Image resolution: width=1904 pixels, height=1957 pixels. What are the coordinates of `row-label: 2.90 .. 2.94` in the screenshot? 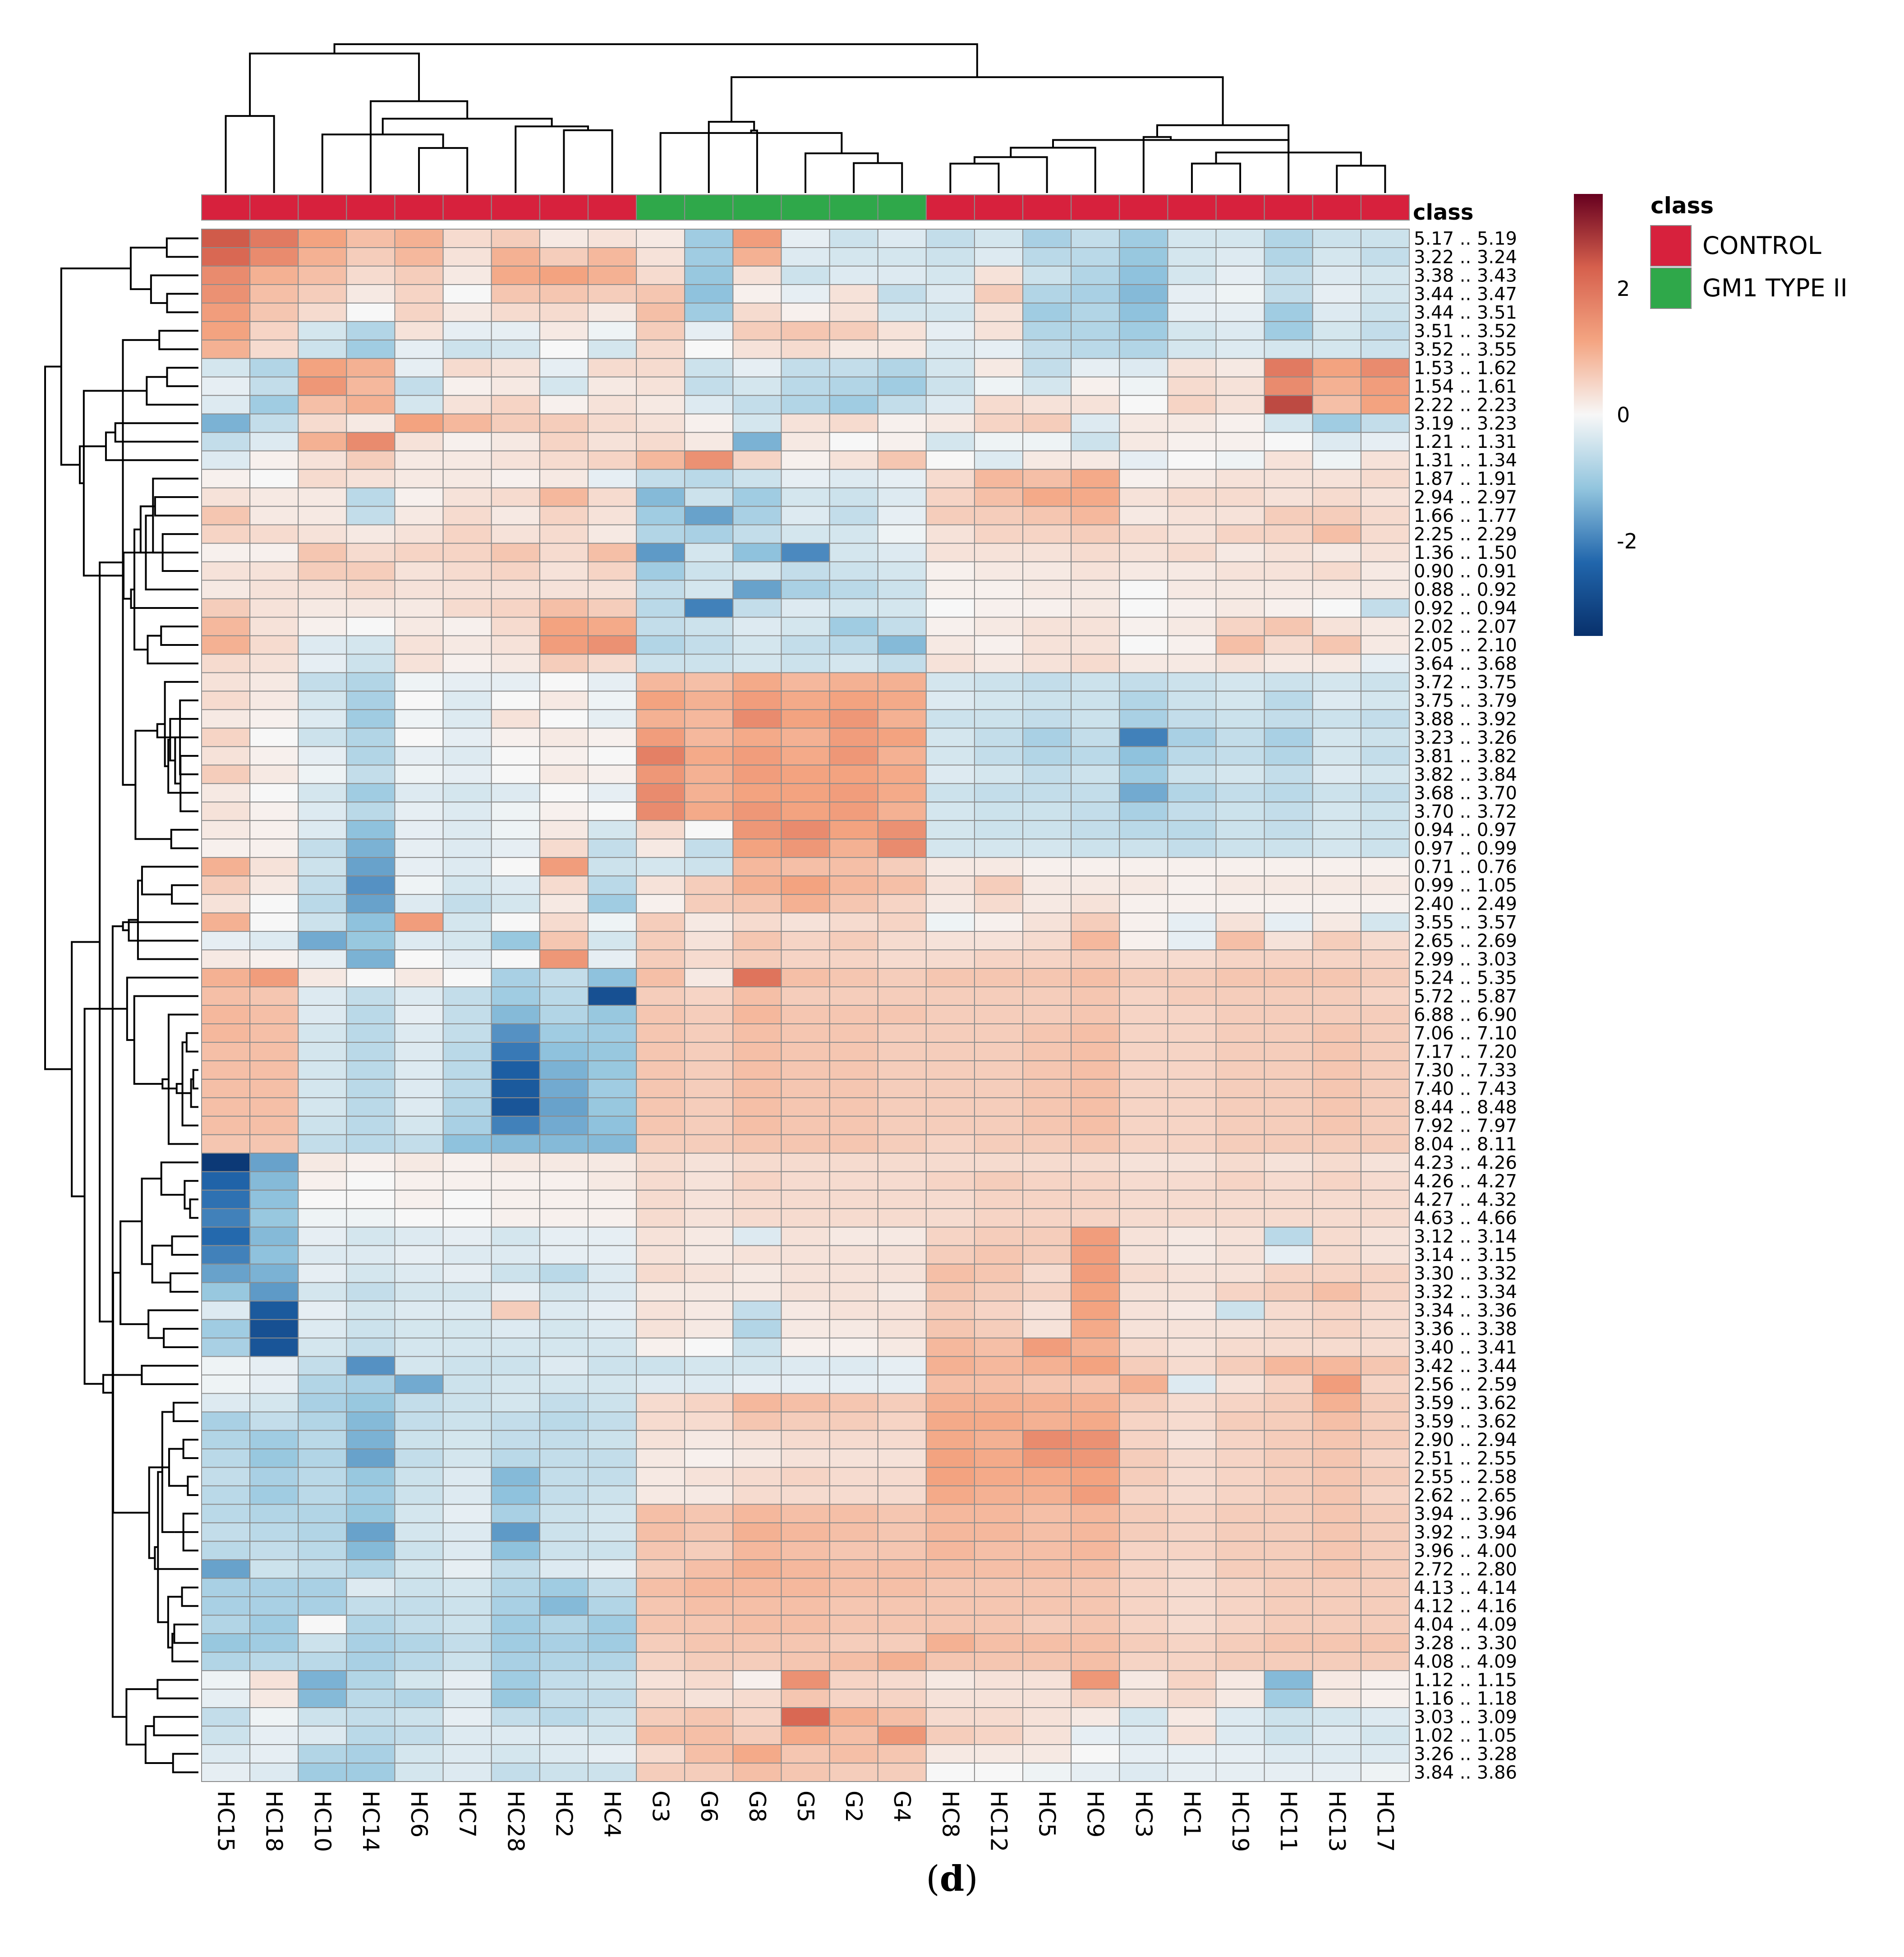 It's located at (1465, 1440).